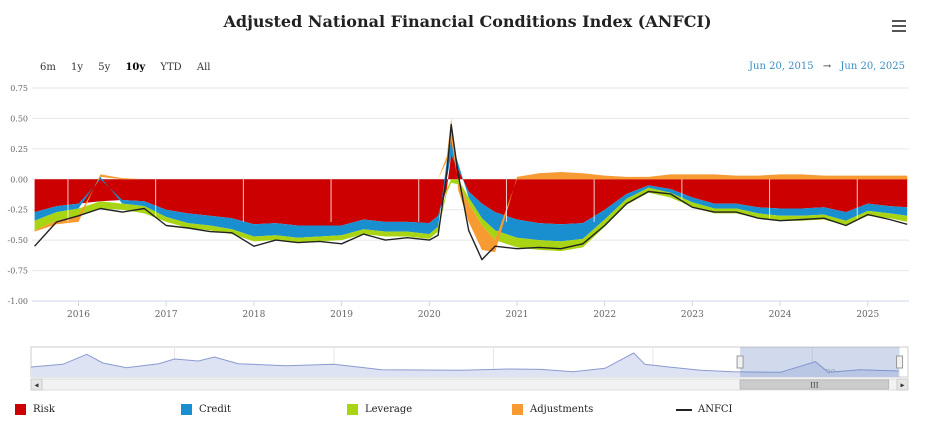  I want to click on legend-item-adjustments: Adjustments, so click(552, 409).